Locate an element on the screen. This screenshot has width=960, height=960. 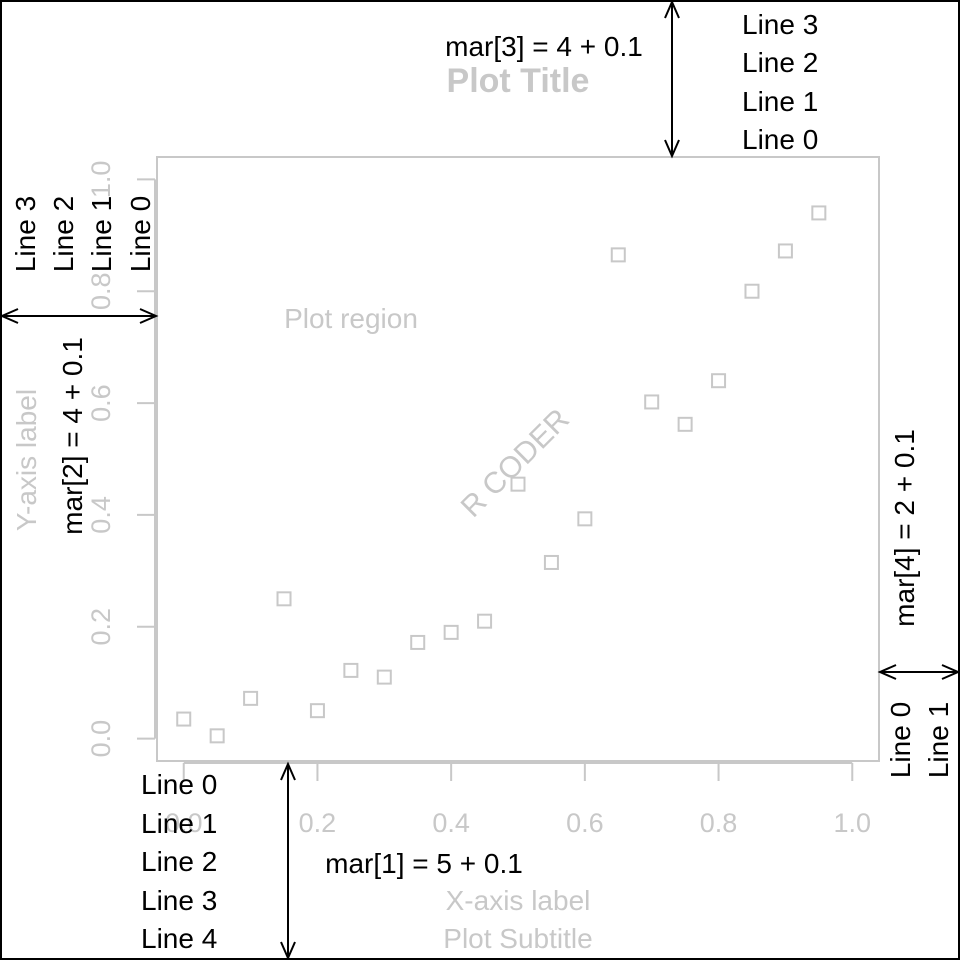
mar4-label: mar[4] = 2 + 0.1 is located at coordinates (904, 528).